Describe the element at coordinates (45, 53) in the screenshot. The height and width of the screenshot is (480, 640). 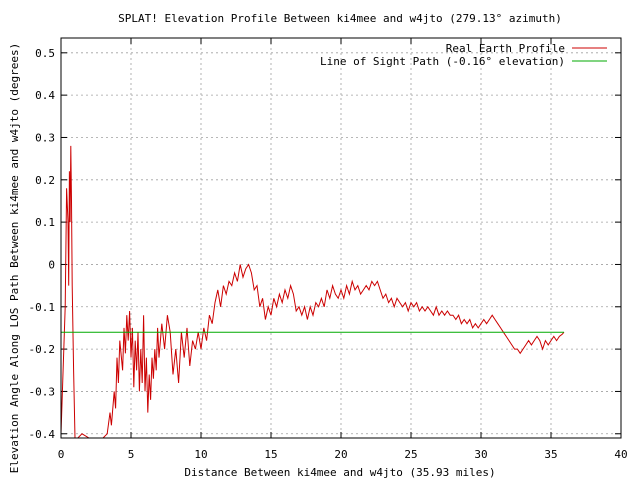
I see `y-tick-label: 0.5` at that location.